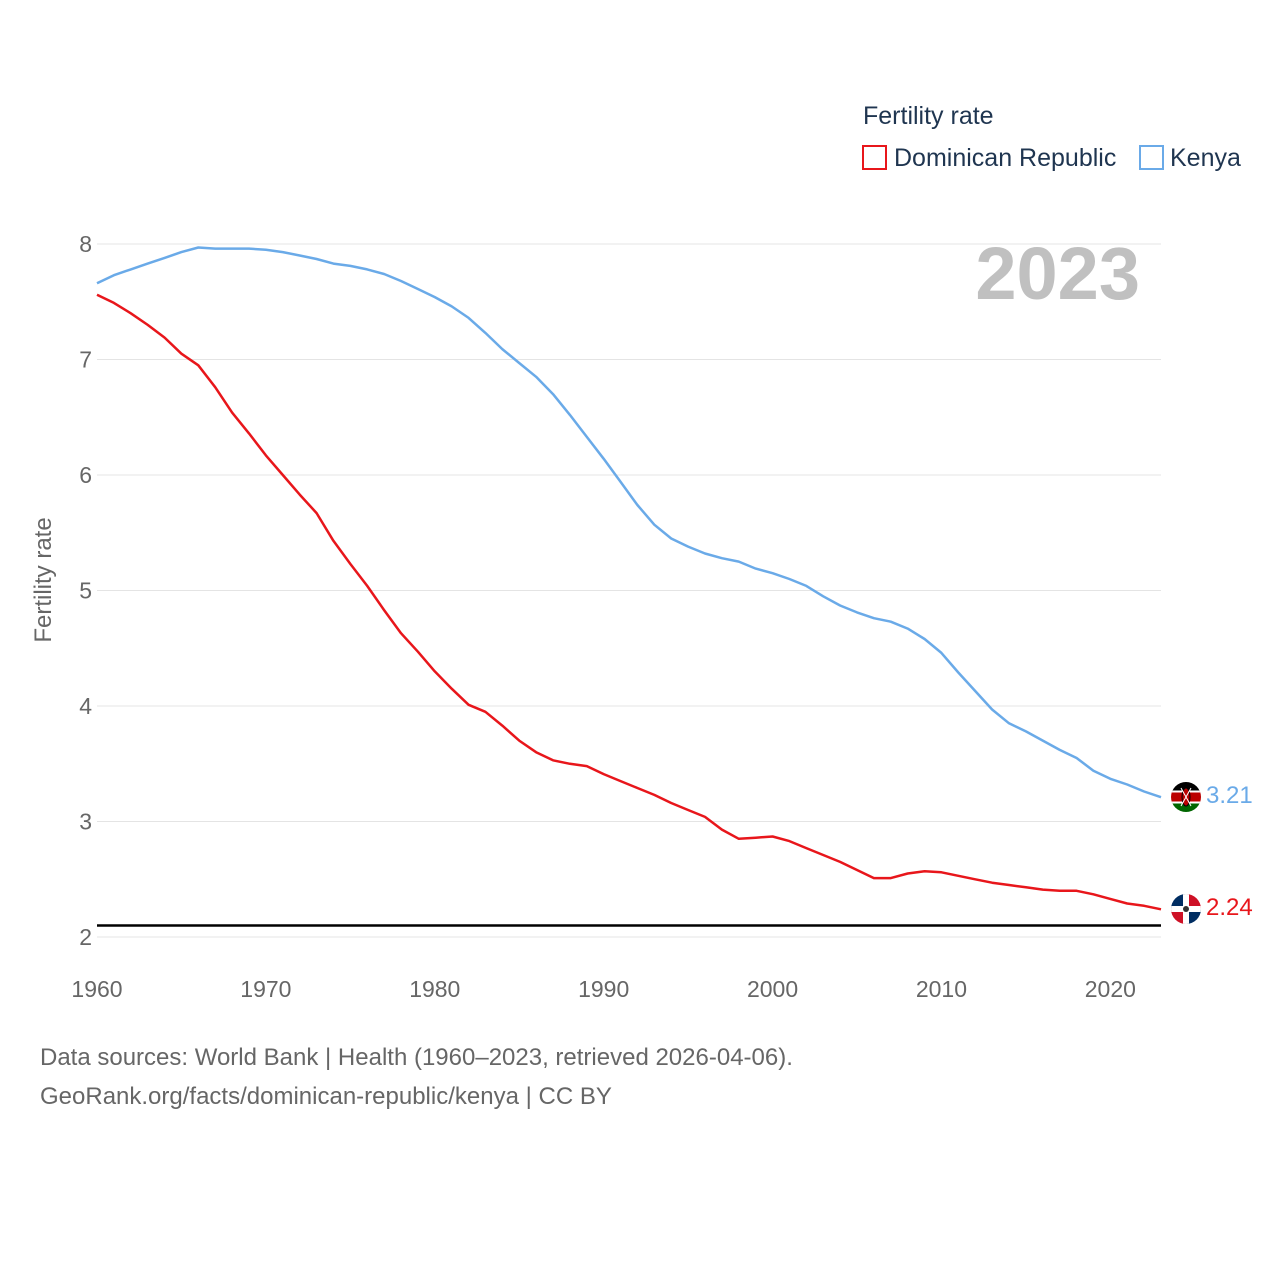 The image size is (1280, 1280). What do you see at coordinates (85, 244) in the screenshot?
I see `y-tick-label: 8` at bounding box center [85, 244].